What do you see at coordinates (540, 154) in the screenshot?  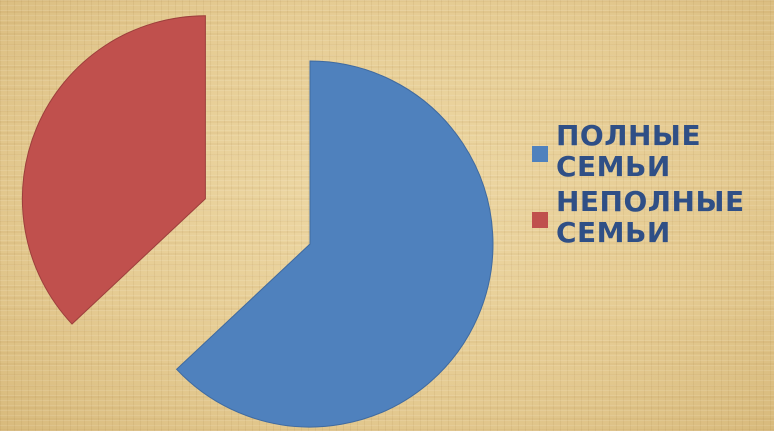 I see `legend-swatch-polnye-semi` at bounding box center [540, 154].